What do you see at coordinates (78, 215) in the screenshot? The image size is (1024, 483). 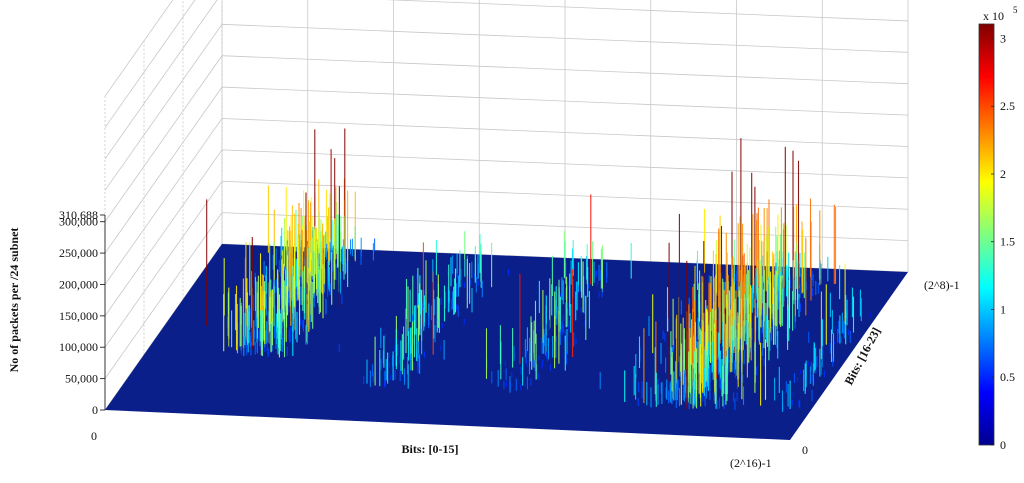 I see `z-tick-label-7: 310,688` at bounding box center [78, 215].